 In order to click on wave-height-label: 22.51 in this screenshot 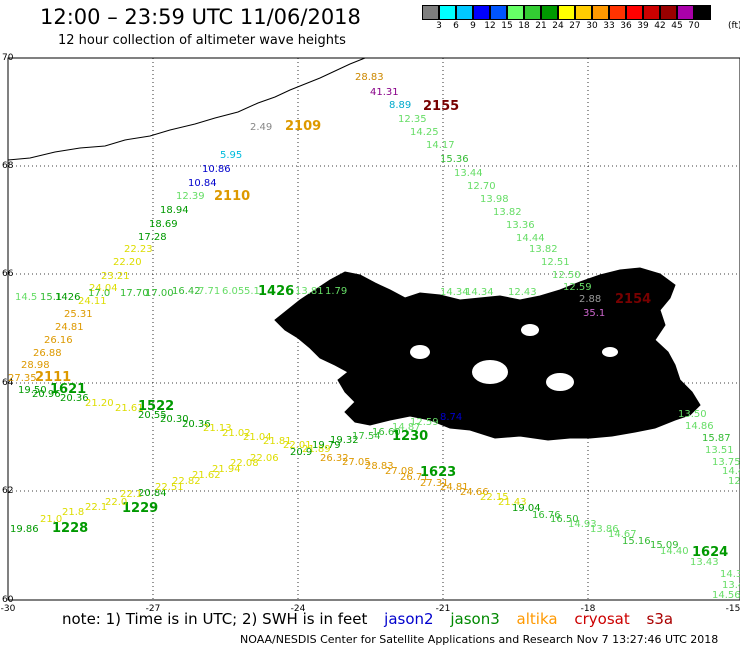, I will do `click(169, 487)`.